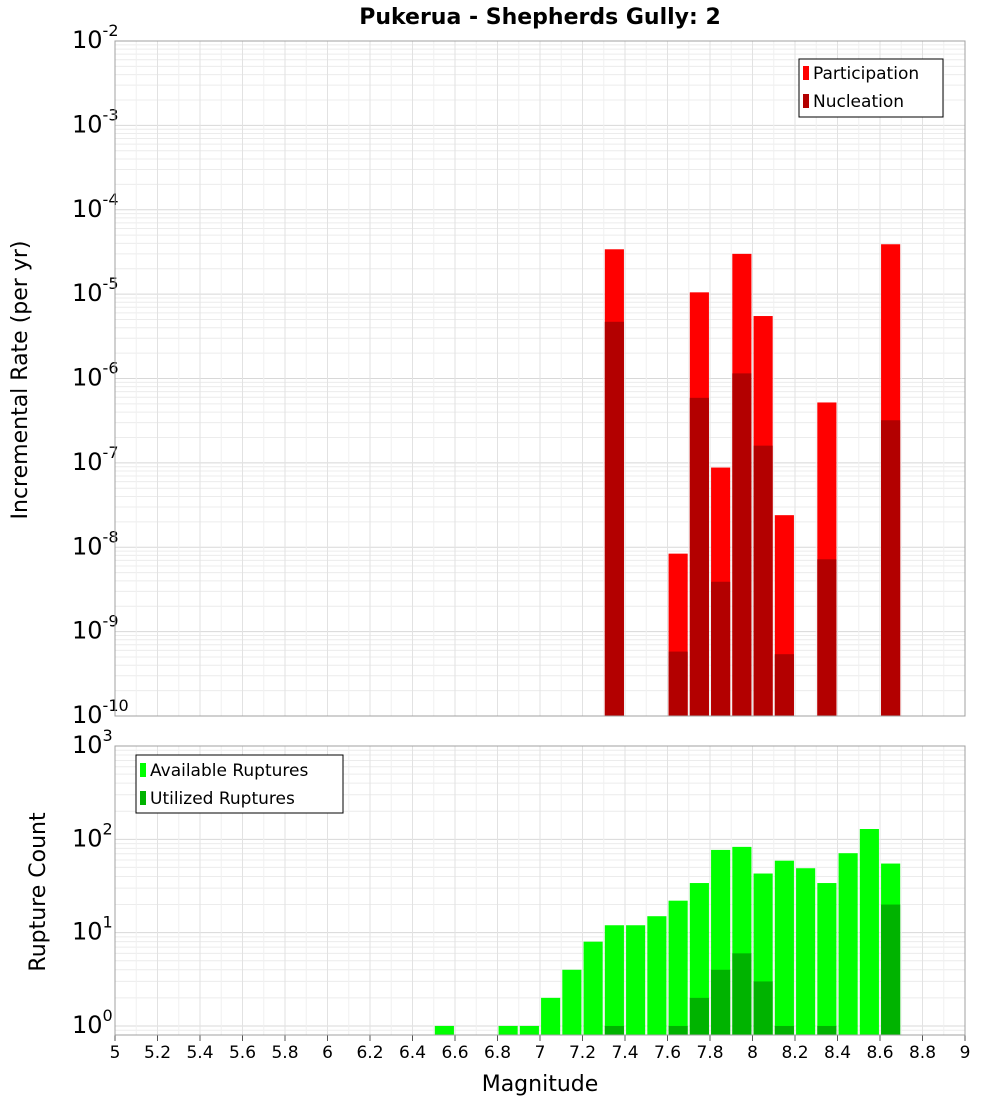  Describe the element at coordinates (794, 1053) in the screenshot. I see `x-tick-label: 8.2` at that location.